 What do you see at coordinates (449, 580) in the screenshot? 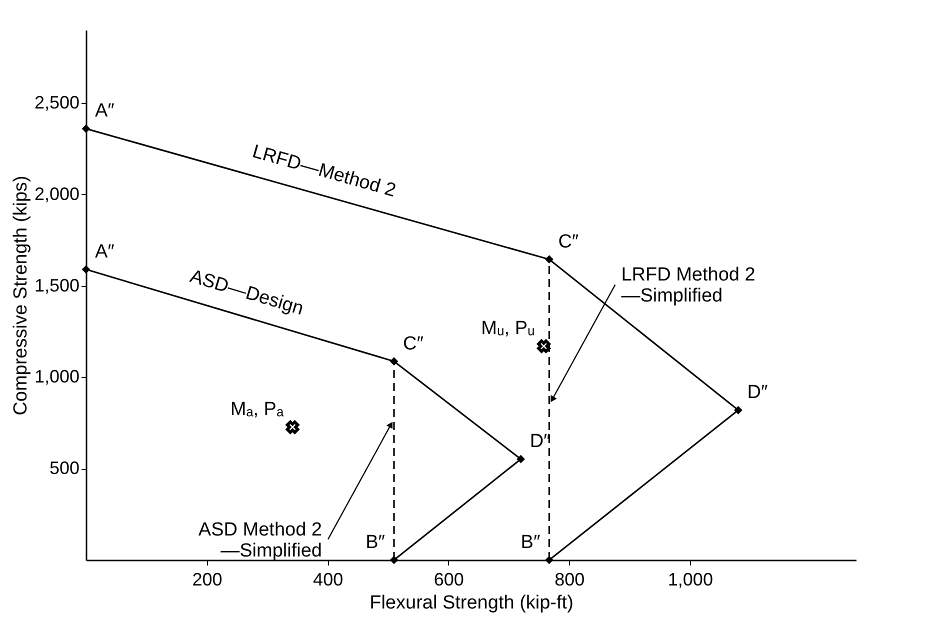
I see `x-tick-label: 600` at bounding box center [449, 580].